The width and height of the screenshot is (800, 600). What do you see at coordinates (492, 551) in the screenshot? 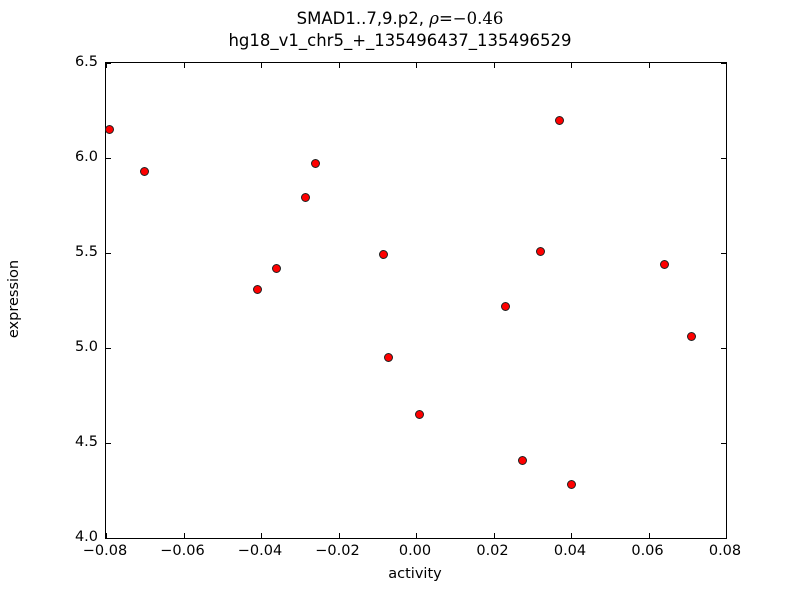
I see `x-axis-tick-label: 0.02` at bounding box center [492, 551].